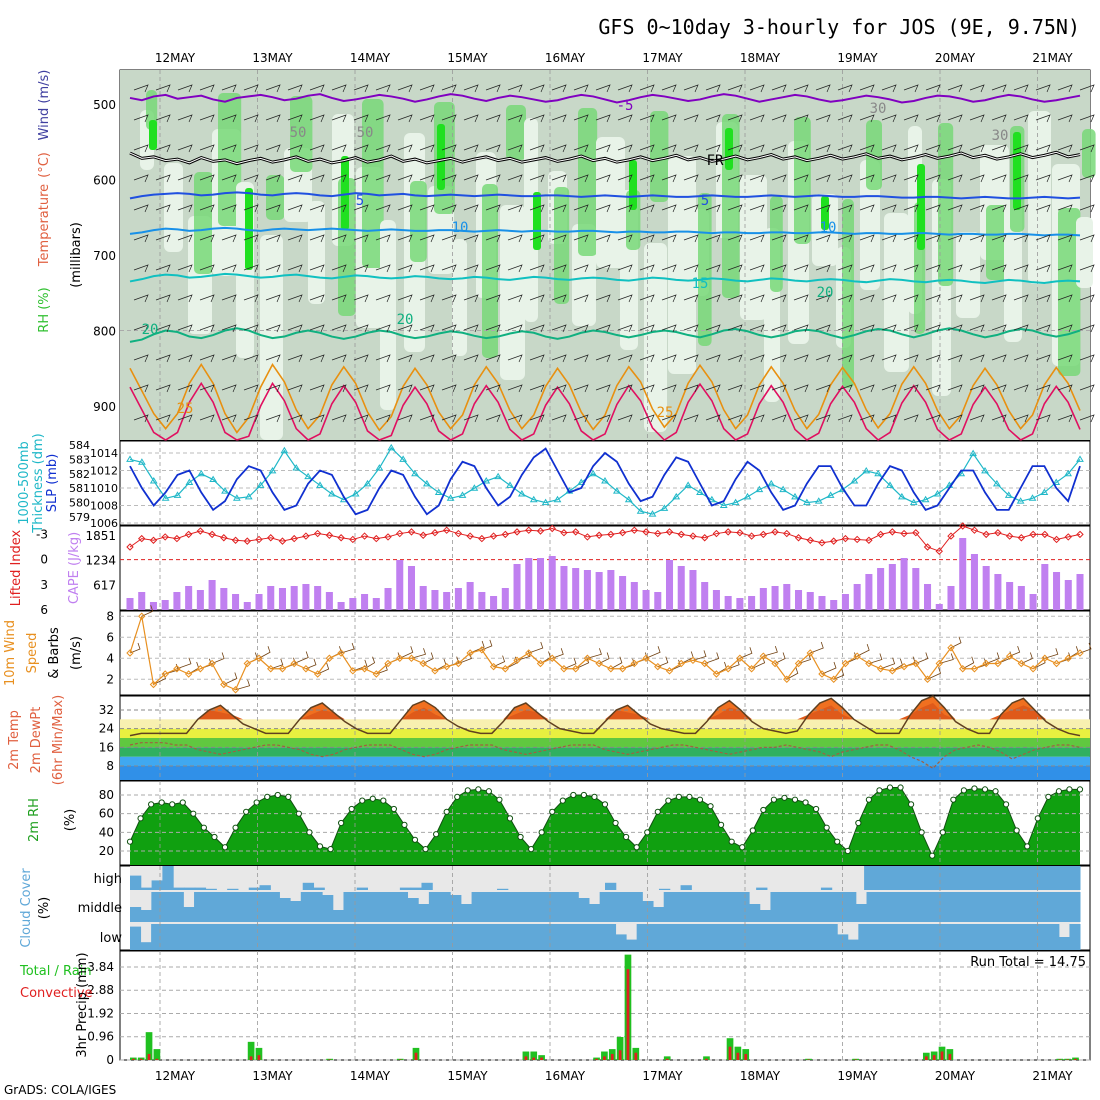 Image resolution: width=1100 pixels, height=1100 pixels. Describe the element at coordinates (175, 1076) in the screenshot. I see `bottom-date-label: 12MAY` at that location.